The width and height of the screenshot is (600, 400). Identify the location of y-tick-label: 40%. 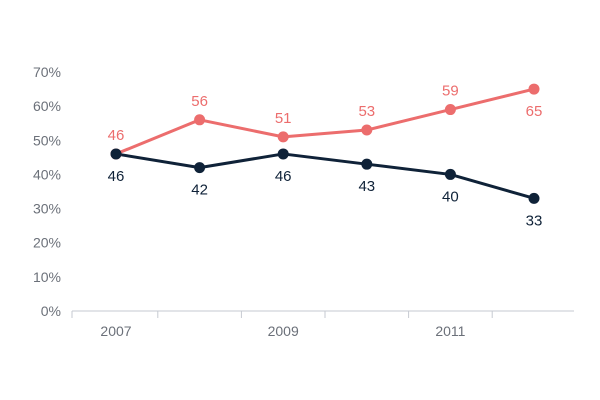
(47, 174).